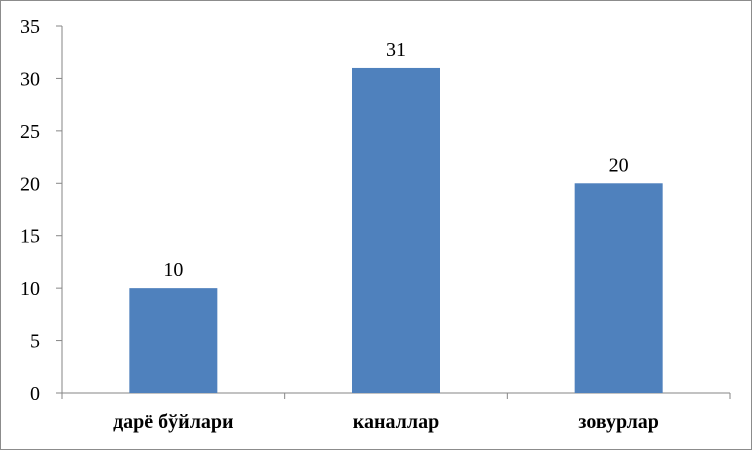 The image size is (752, 450). Describe the element at coordinates (619, 165) in the screenshot. I see `data-label: 20` at that location.